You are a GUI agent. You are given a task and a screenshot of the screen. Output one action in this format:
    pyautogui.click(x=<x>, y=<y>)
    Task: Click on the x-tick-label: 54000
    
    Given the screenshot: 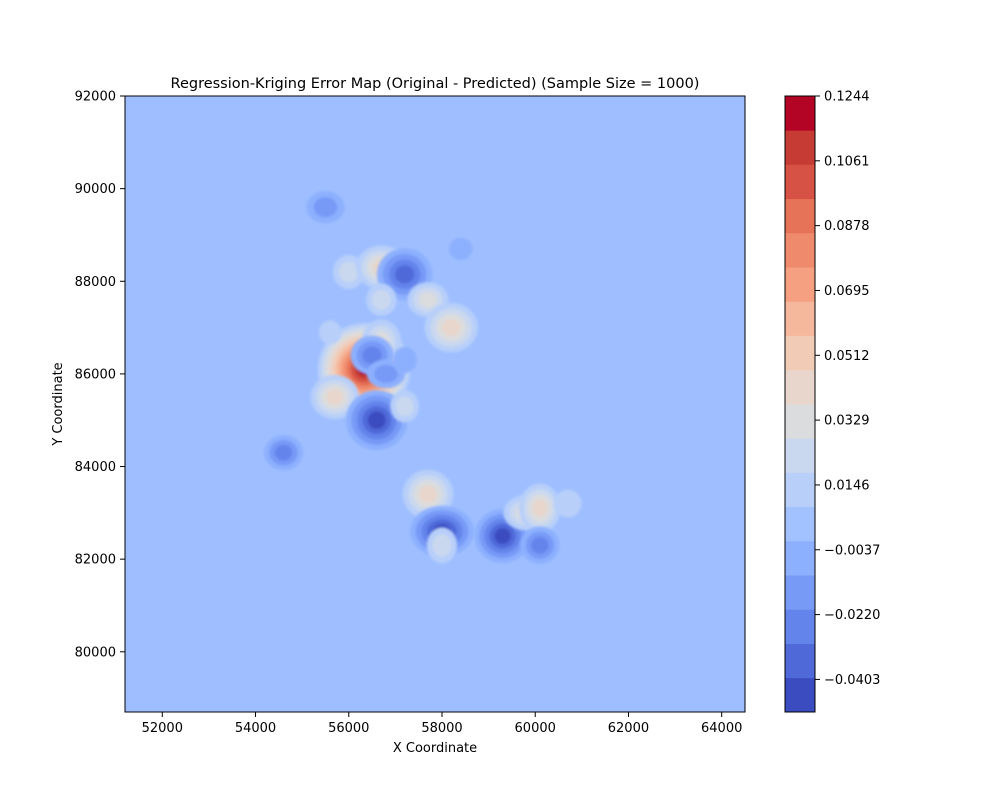 What is the action you would take?
    pyautogui.click(x=255, y=728)
    